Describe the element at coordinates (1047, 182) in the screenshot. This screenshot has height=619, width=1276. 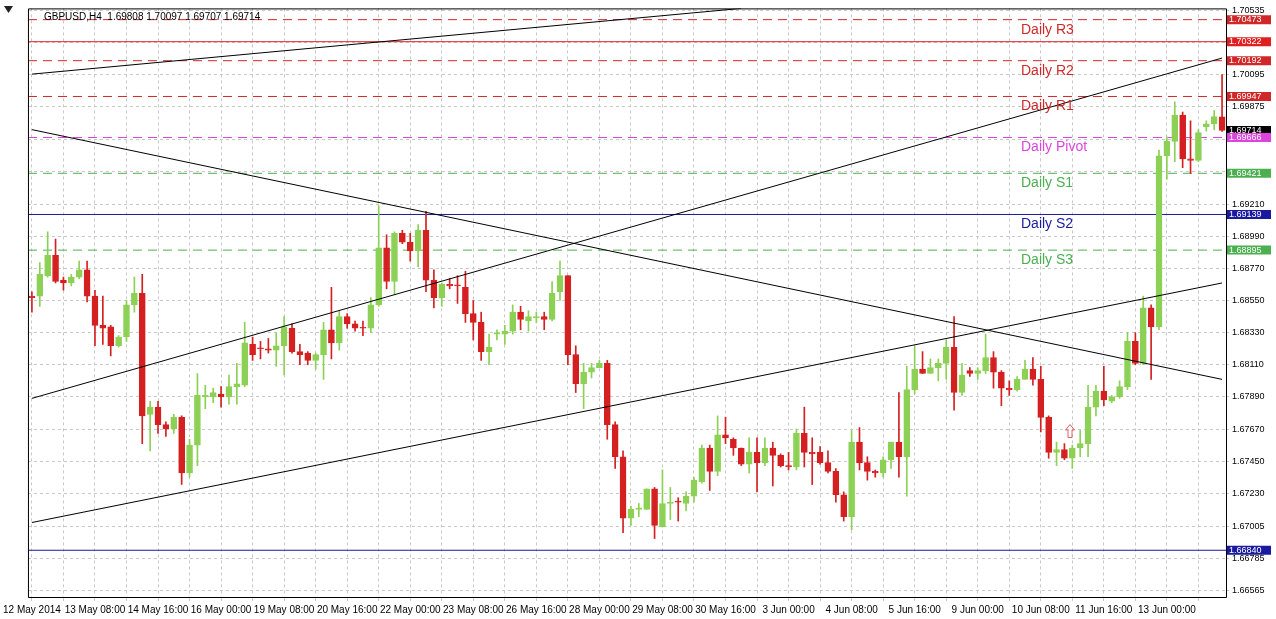
I see `ref-line-label: Daily S1` at that location.